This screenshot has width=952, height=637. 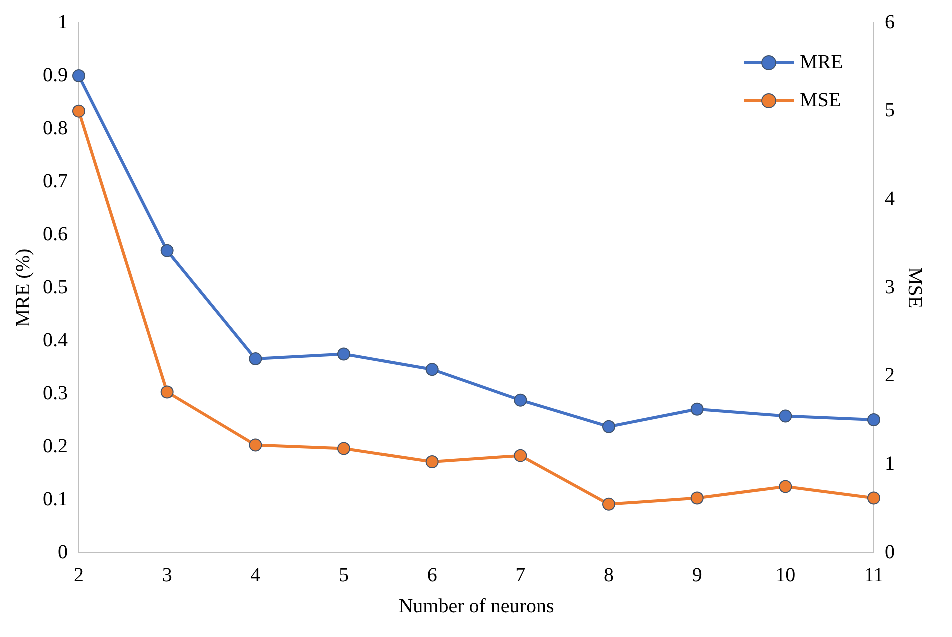 I want to click on x-tick-label: 4, so click(x=255, y=575).